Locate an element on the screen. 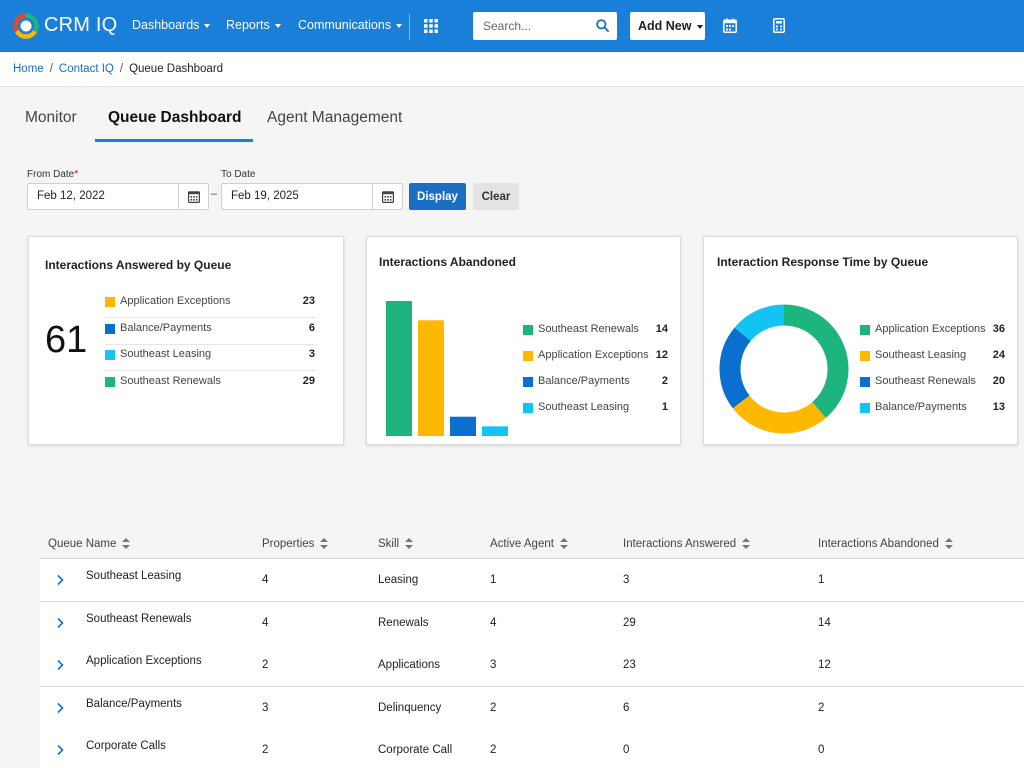 The width and height of the screenshot is (1024, 768). column-header-interactions-abandoned: Interactions Abandoned is located at coordinates (885, 544).